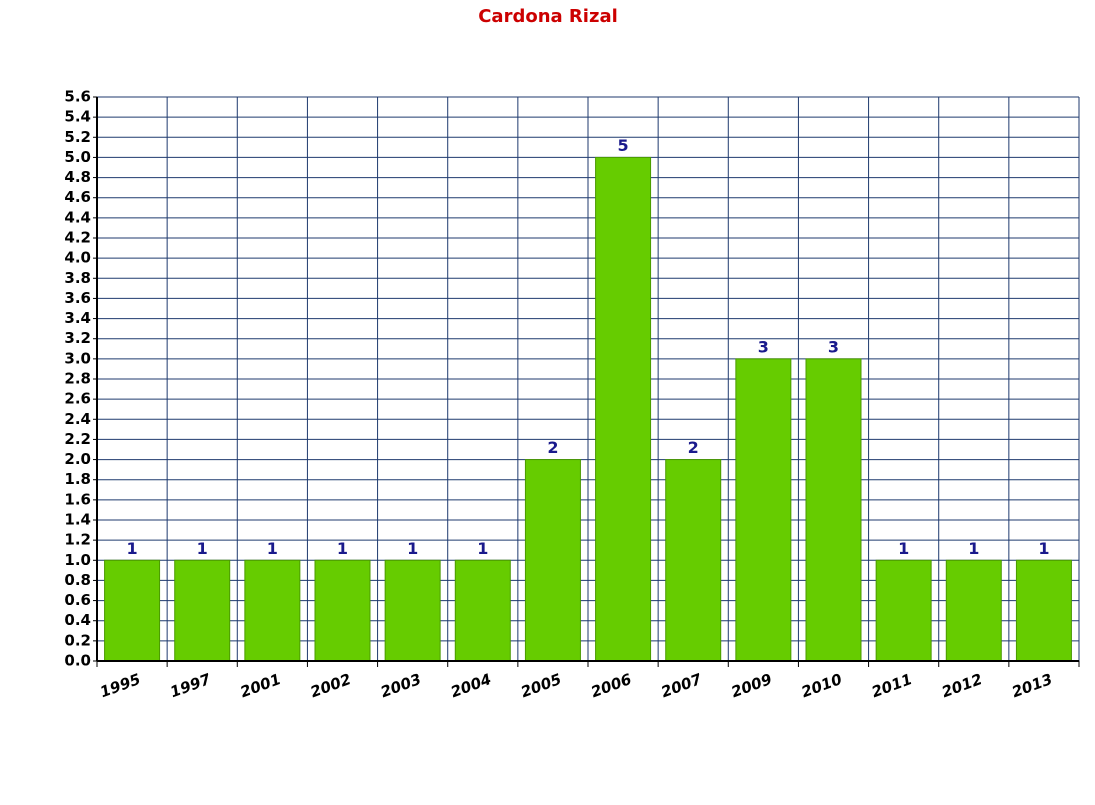  I want to click on y-tick-label: 3.4, so click(77, 318).